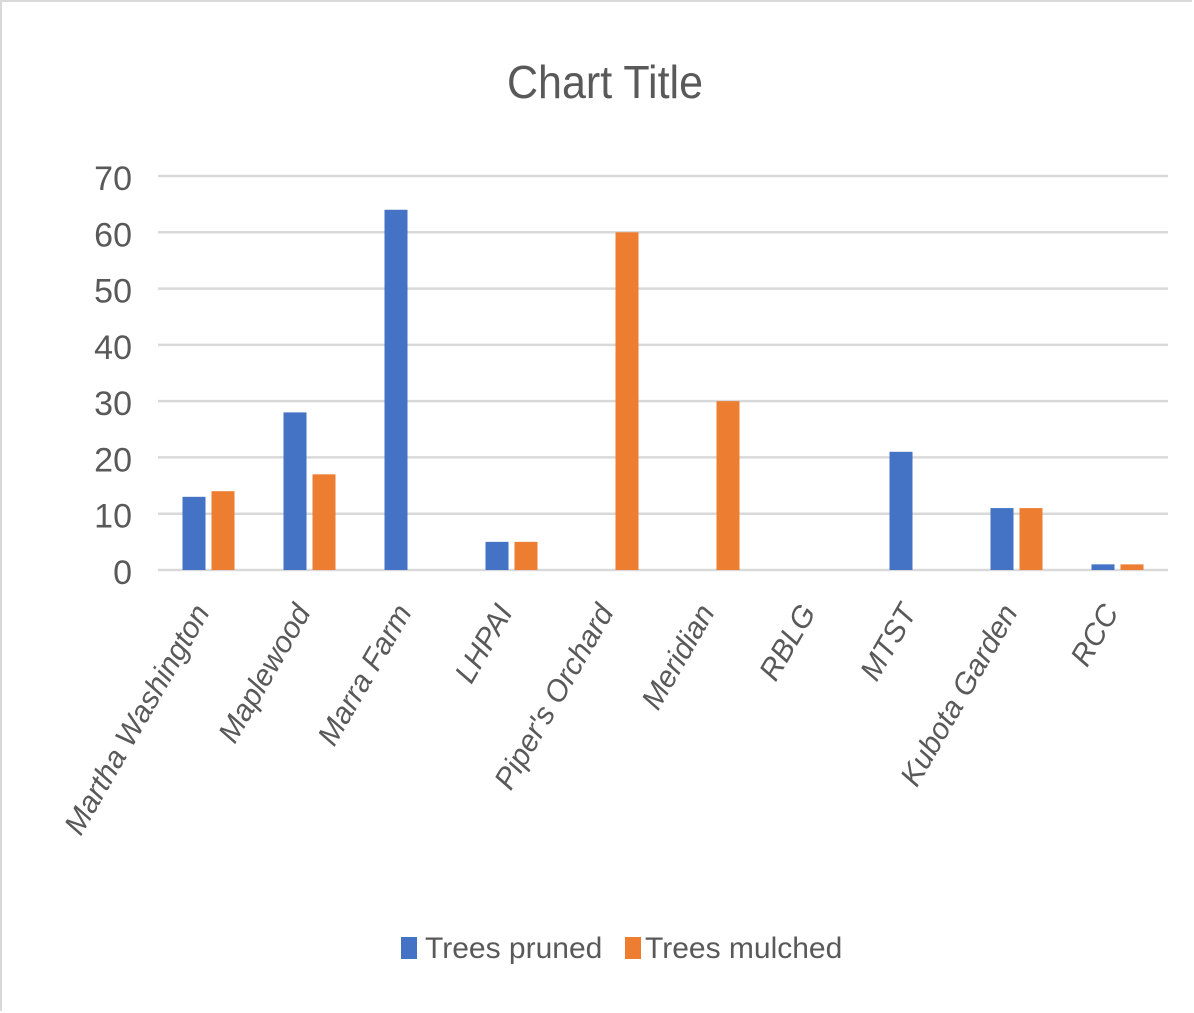  What do you see at coordinates (787, 642) in the screenshot?
I see `x-tick-label: RBLG` at bounding box center [787, 642].